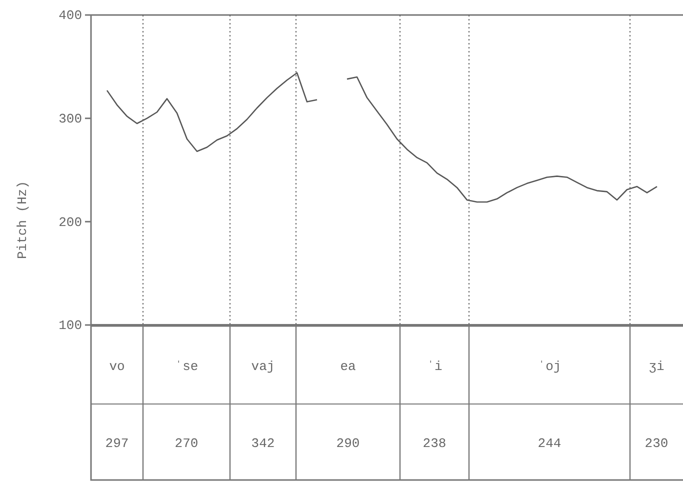  What do you see at coordinates (70, 16) in the screenshot?
I see `y-tick-label: 400` at bounding box center [70, 16].